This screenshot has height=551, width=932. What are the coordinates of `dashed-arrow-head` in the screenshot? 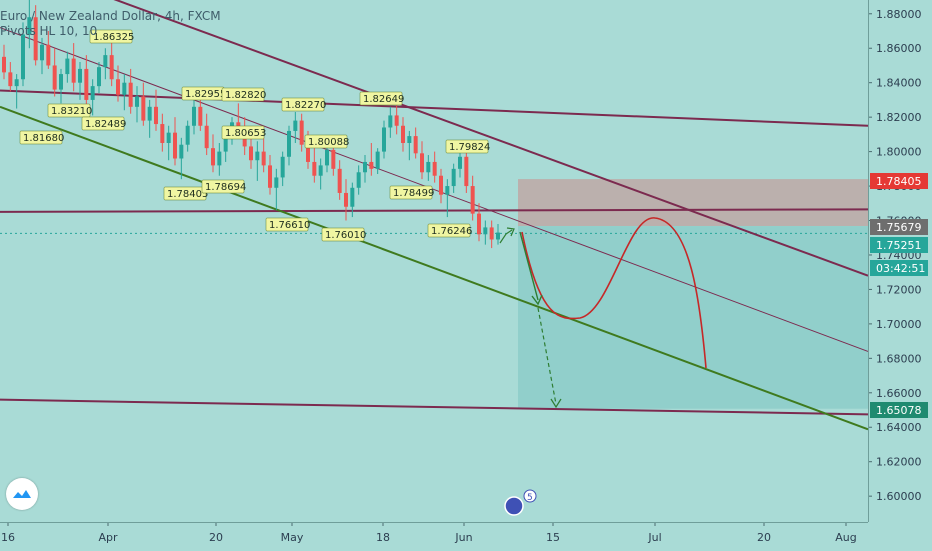 It's located at (556, 403).